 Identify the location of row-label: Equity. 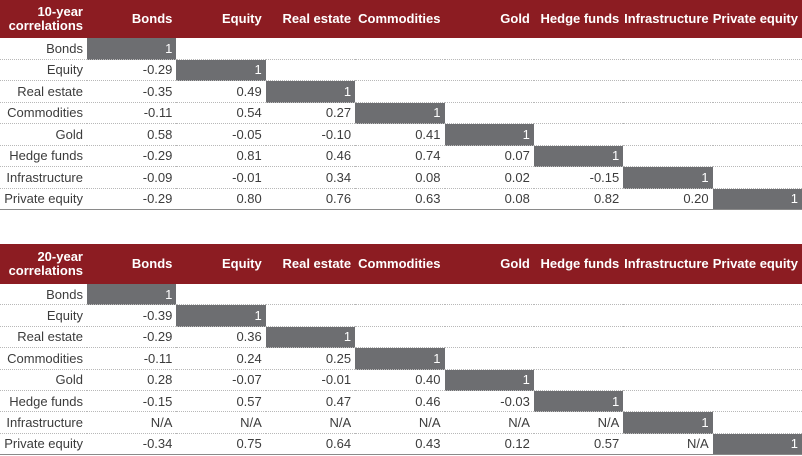
(43, 316).